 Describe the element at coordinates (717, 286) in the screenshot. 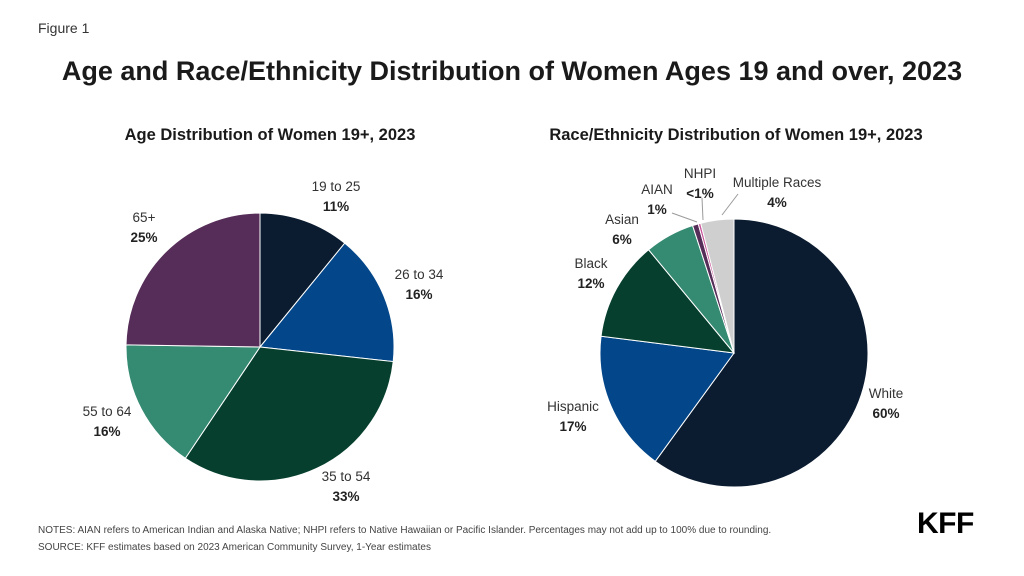

I see `pie-slice-multiple-races` at that location.